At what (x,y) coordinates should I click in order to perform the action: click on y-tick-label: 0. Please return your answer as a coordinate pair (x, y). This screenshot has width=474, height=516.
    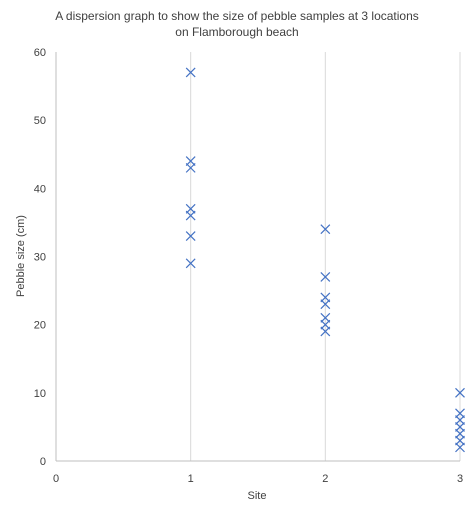
    Looking at the image, I should click on (43, 462).